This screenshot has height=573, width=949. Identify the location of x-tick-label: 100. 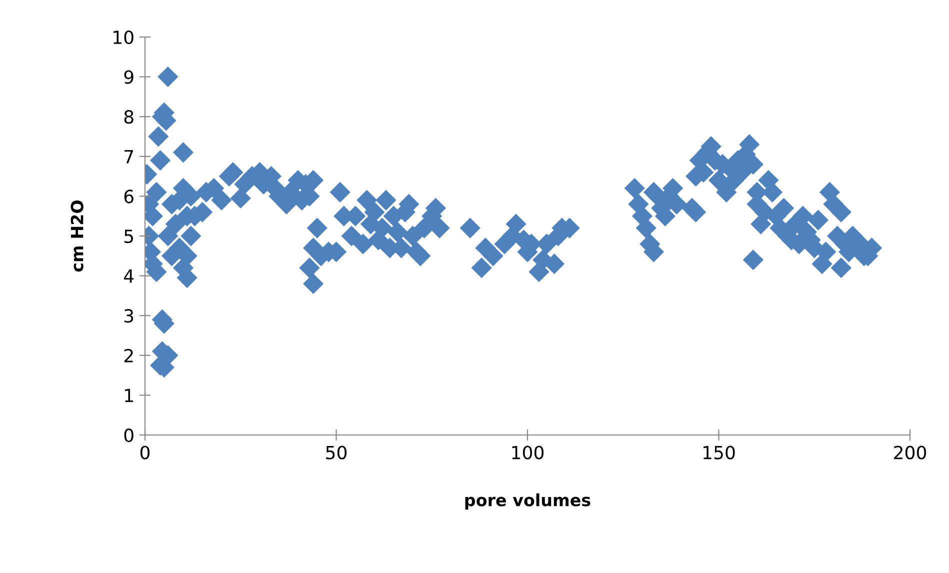
(528, 453).